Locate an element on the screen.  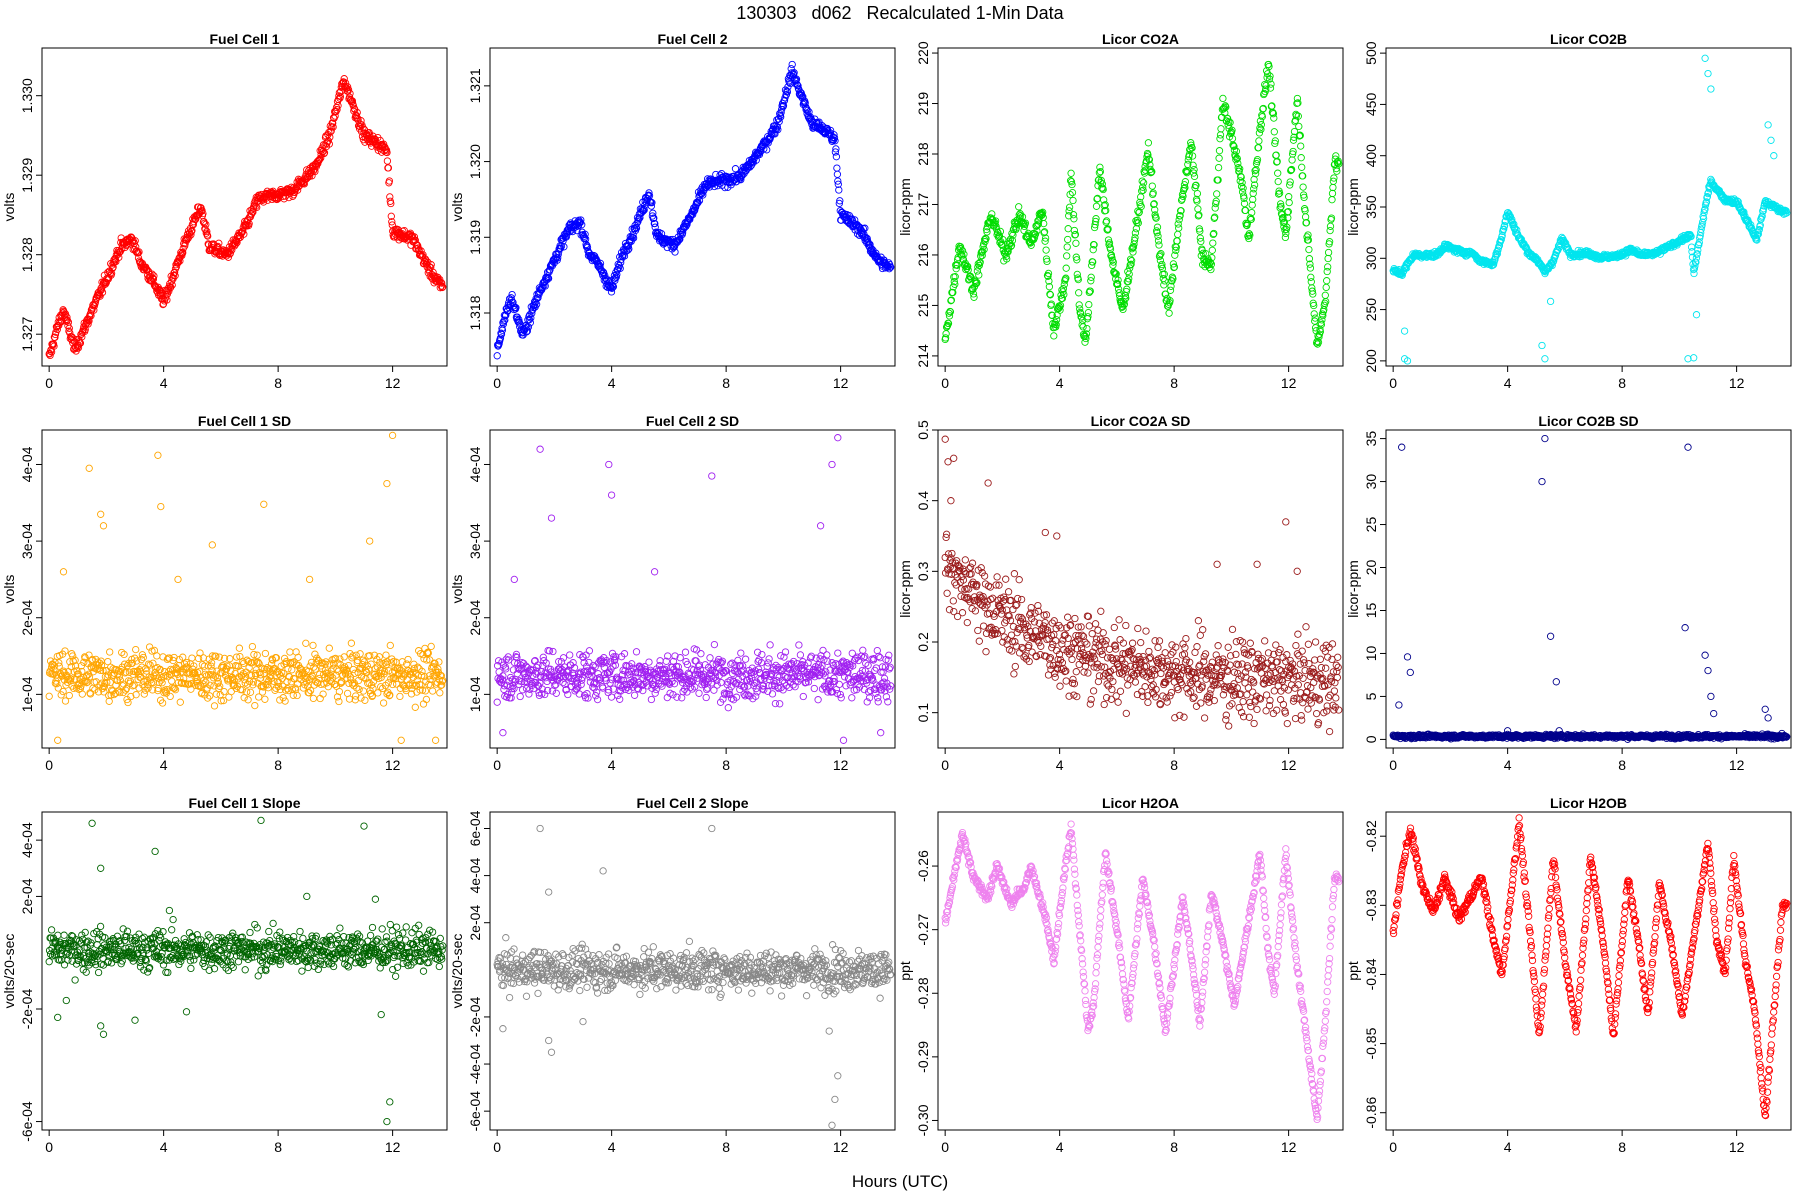
y-axis-label: licor-ppm is located at coordinates (1353, 207).